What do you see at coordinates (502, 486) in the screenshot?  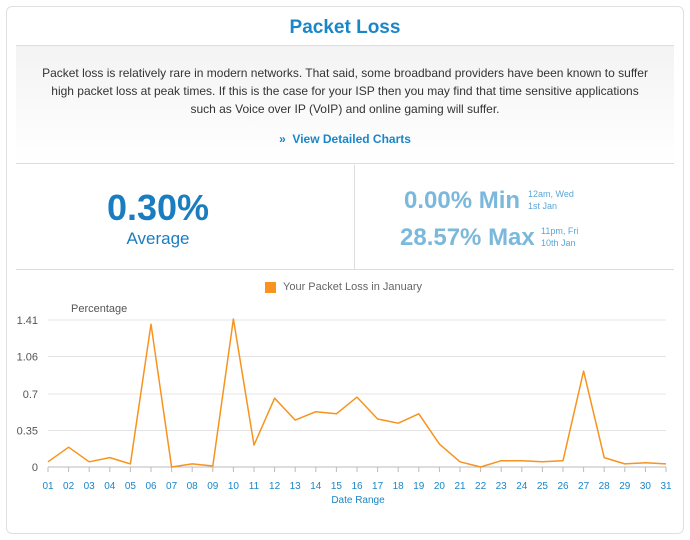 I see `x-tick-label: 23` at bounding box center [502, 486].